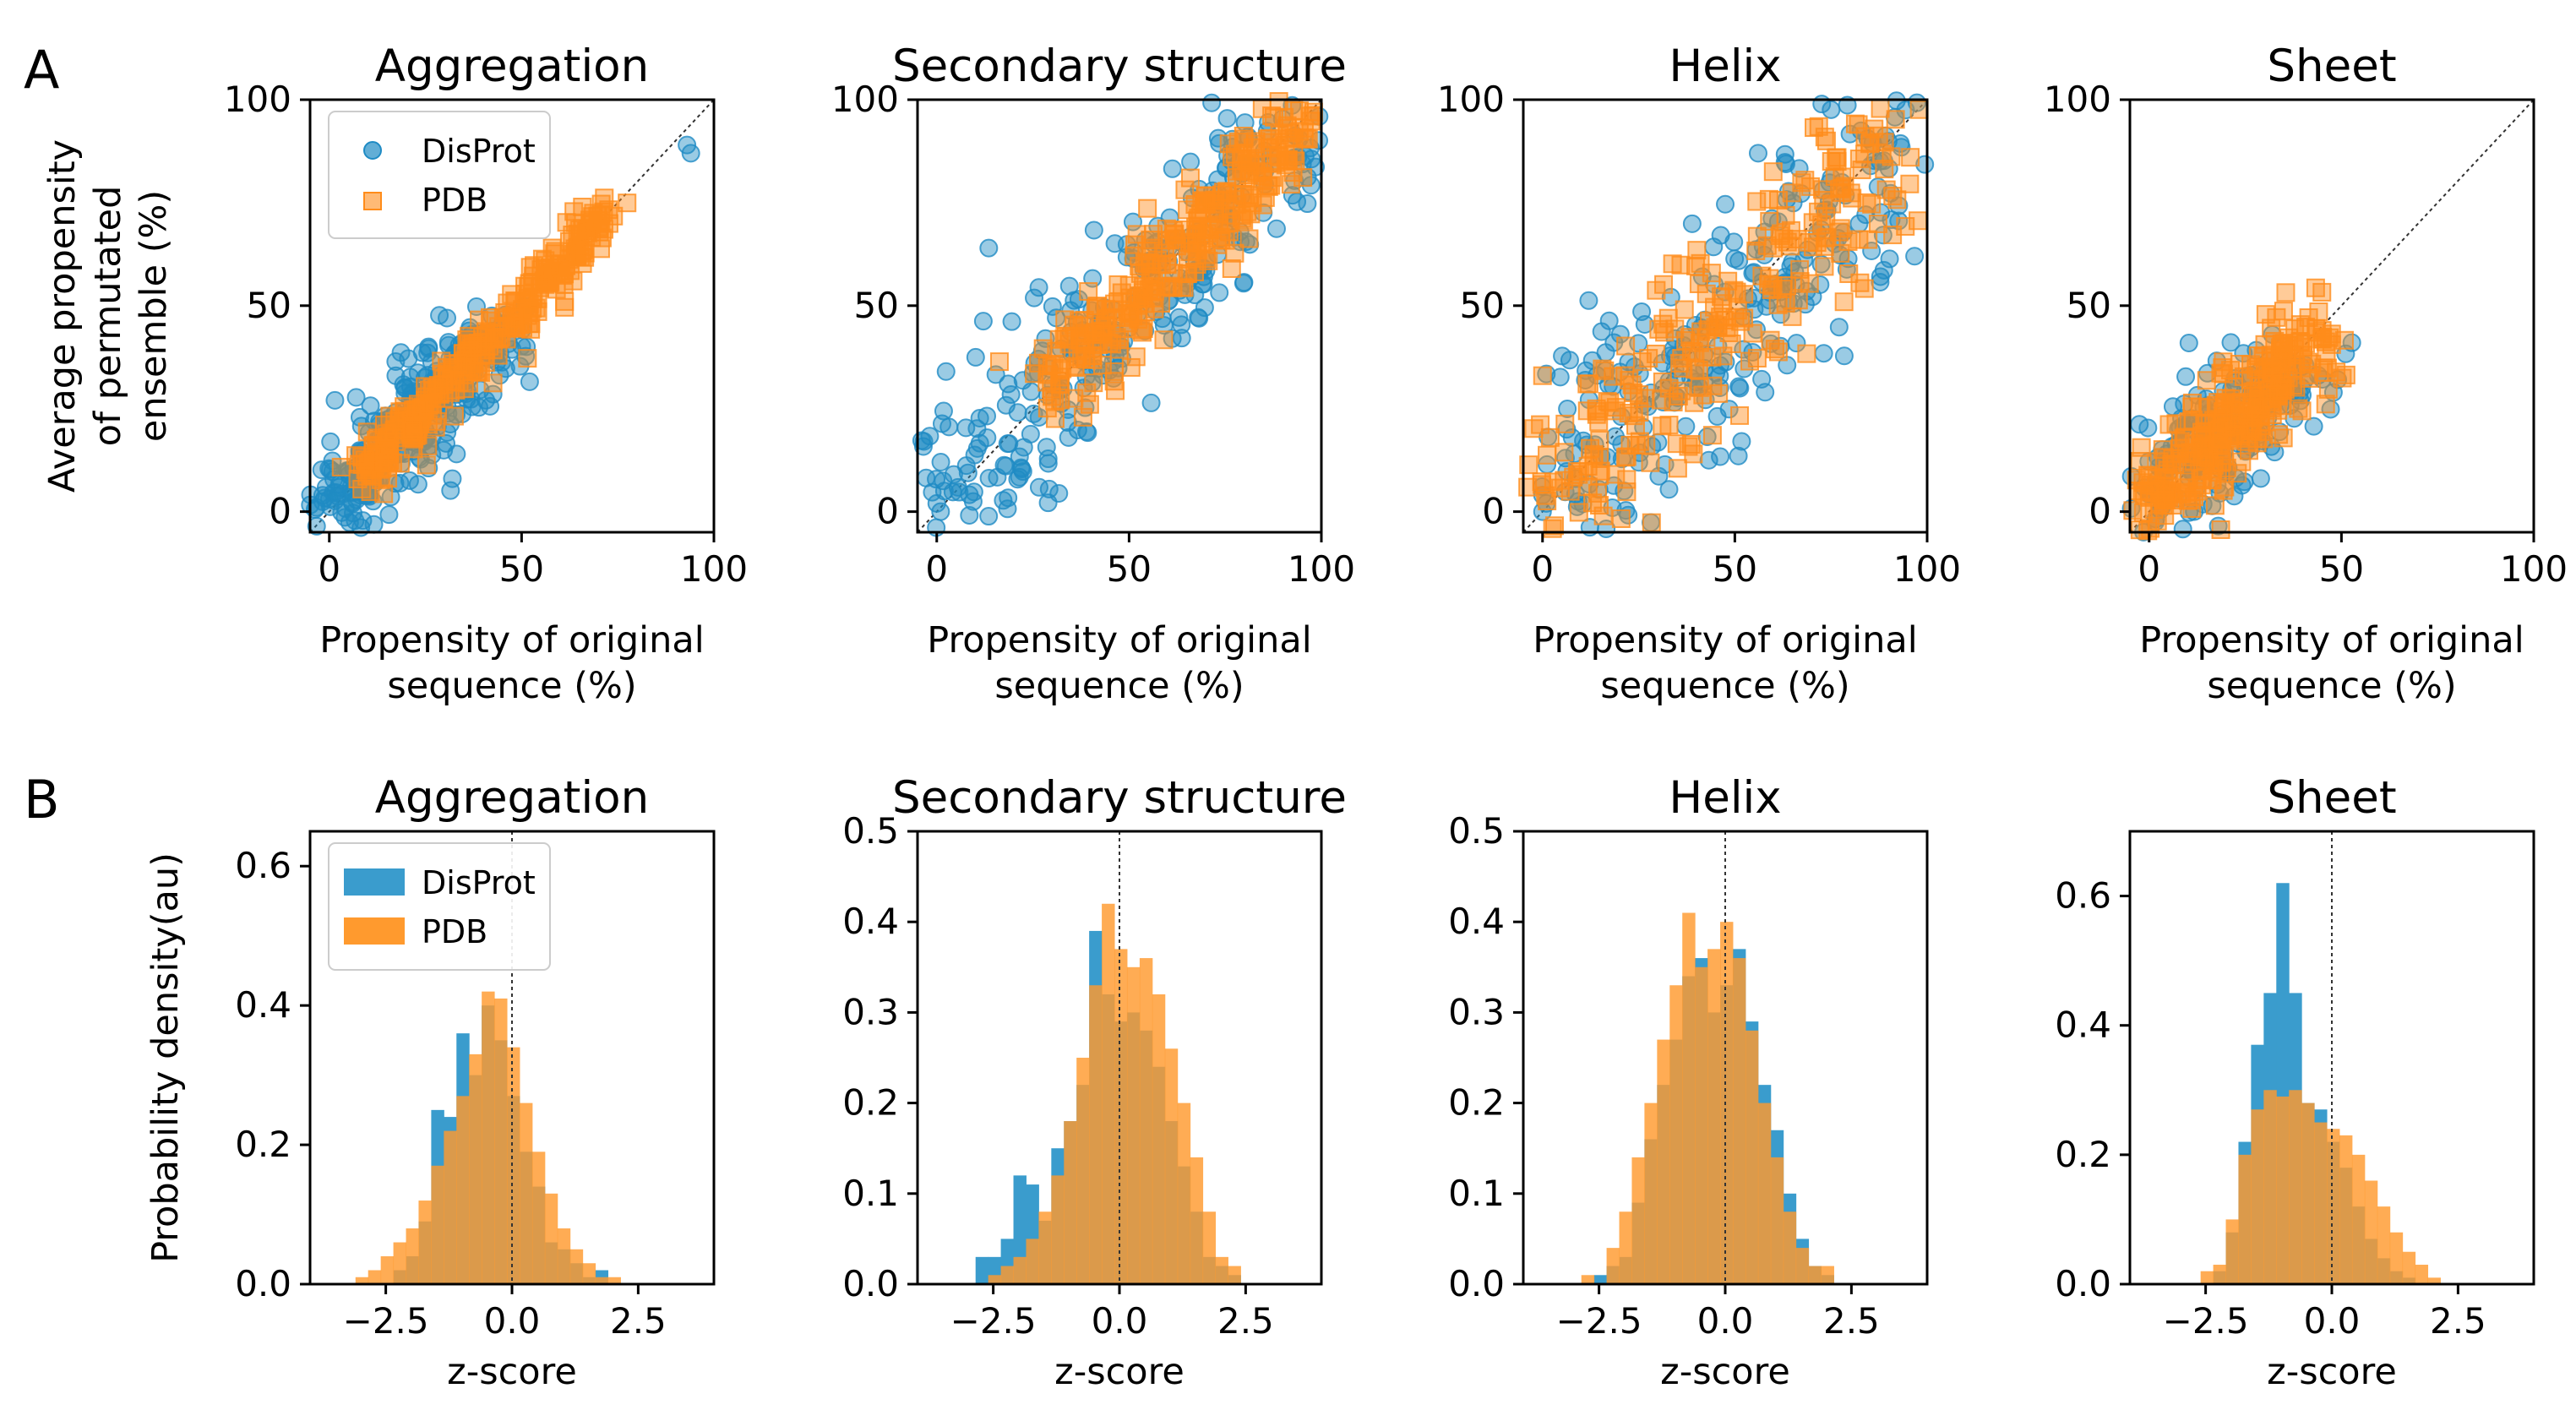  I want to click on legend-frame, so click(439, 906).